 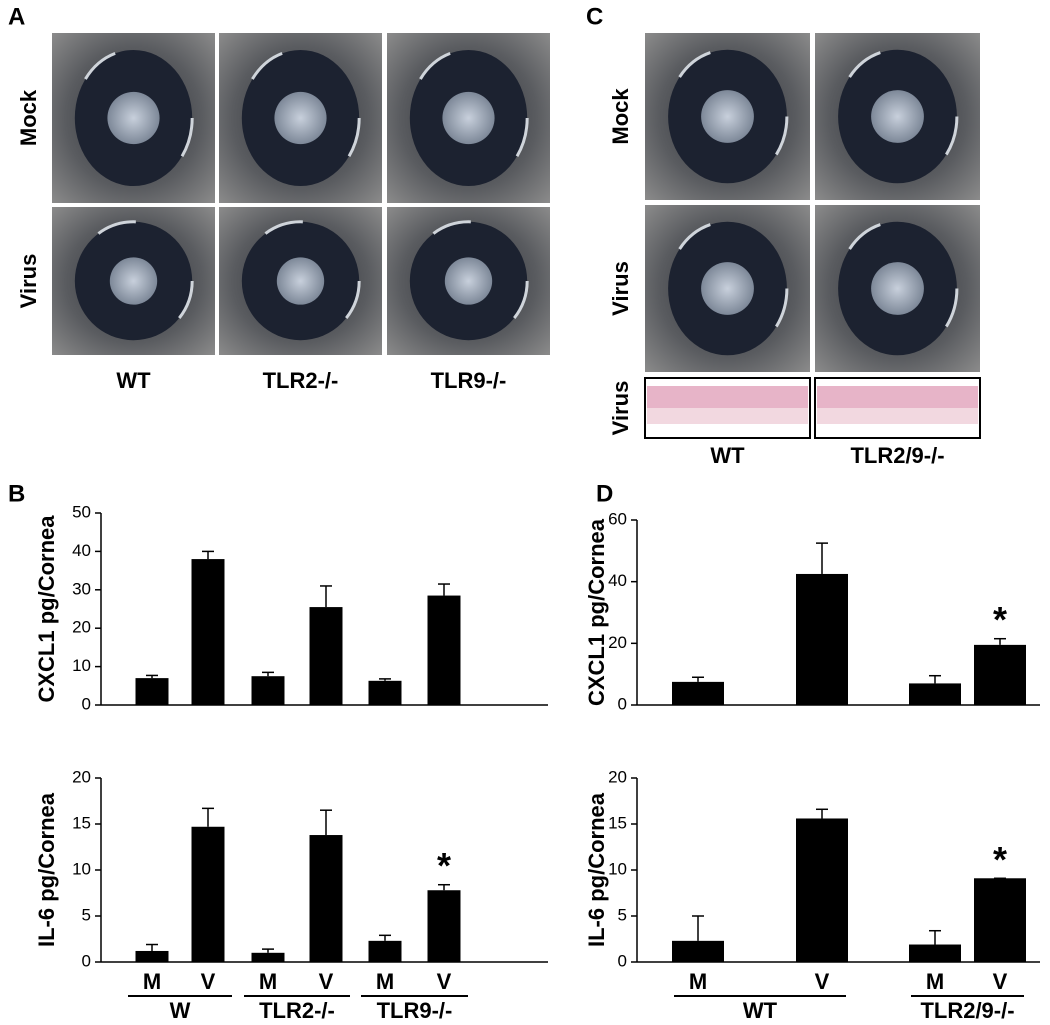 What do you see at coordinates (16, 16) in the screenshot?
I see `panel-letter: A` at bounding box center [16, 16].